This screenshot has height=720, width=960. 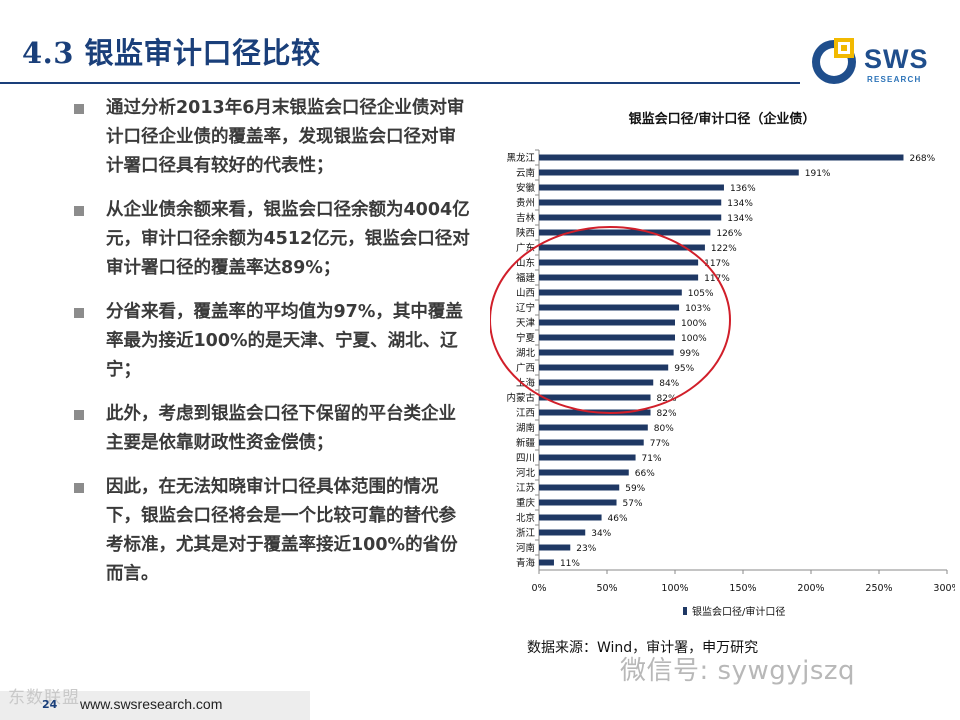 What do you see at coordinates (525, 413) in the screenshot?
I see `y-tick-label: 江西` at bounding box center [525, 413].